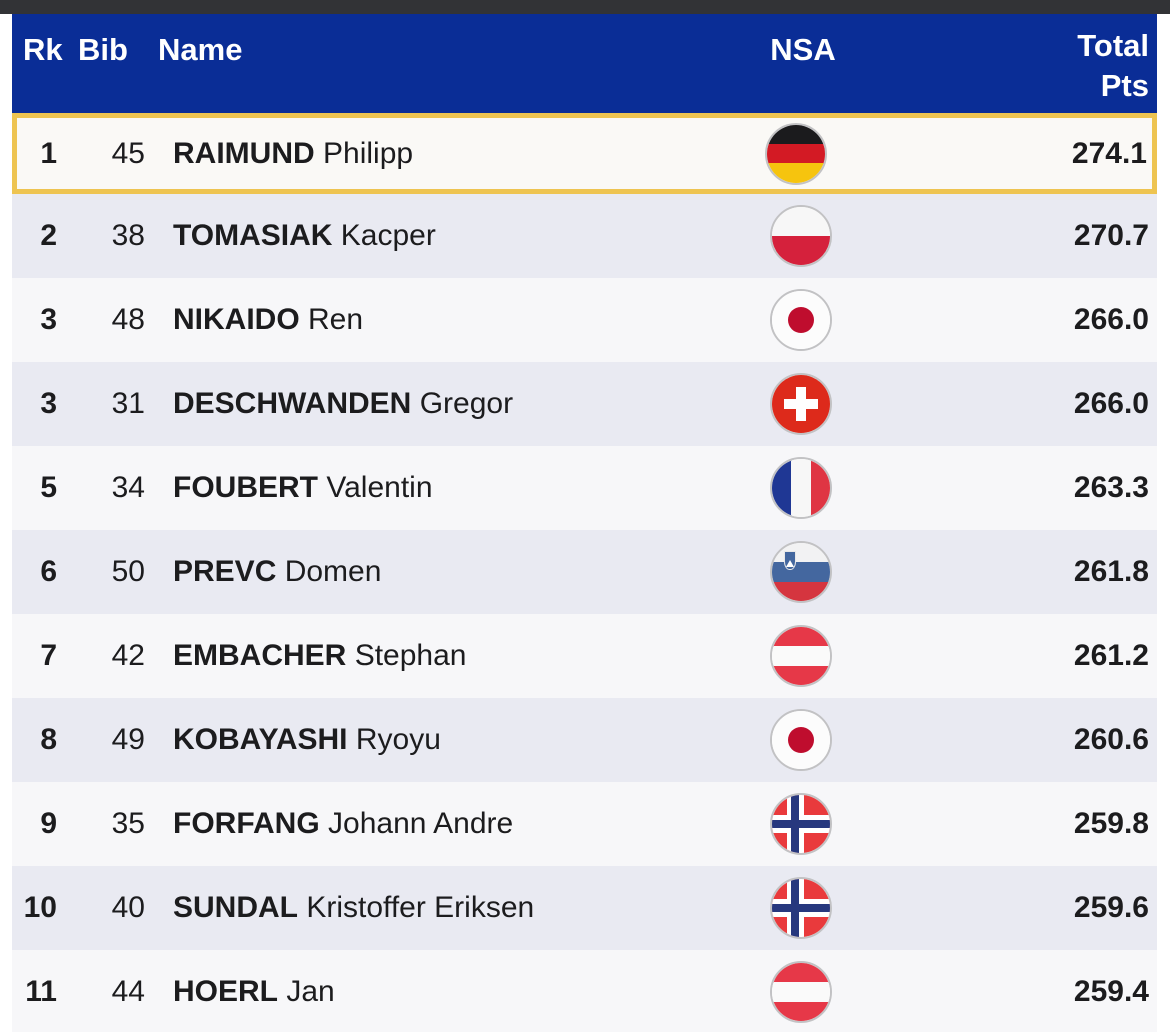 The height and width of the screenshot is (1032, 1170). I want to click on athlete-first-name: Kacper, so click(388, 235).